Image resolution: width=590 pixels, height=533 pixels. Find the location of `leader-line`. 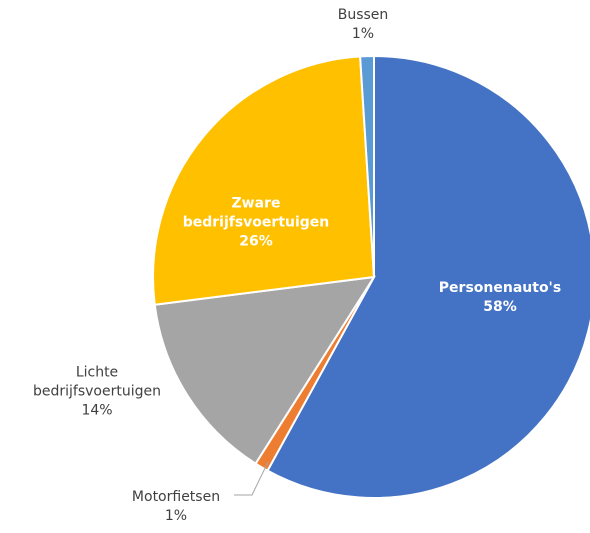

leader-line is located at coordinates (251, 478).